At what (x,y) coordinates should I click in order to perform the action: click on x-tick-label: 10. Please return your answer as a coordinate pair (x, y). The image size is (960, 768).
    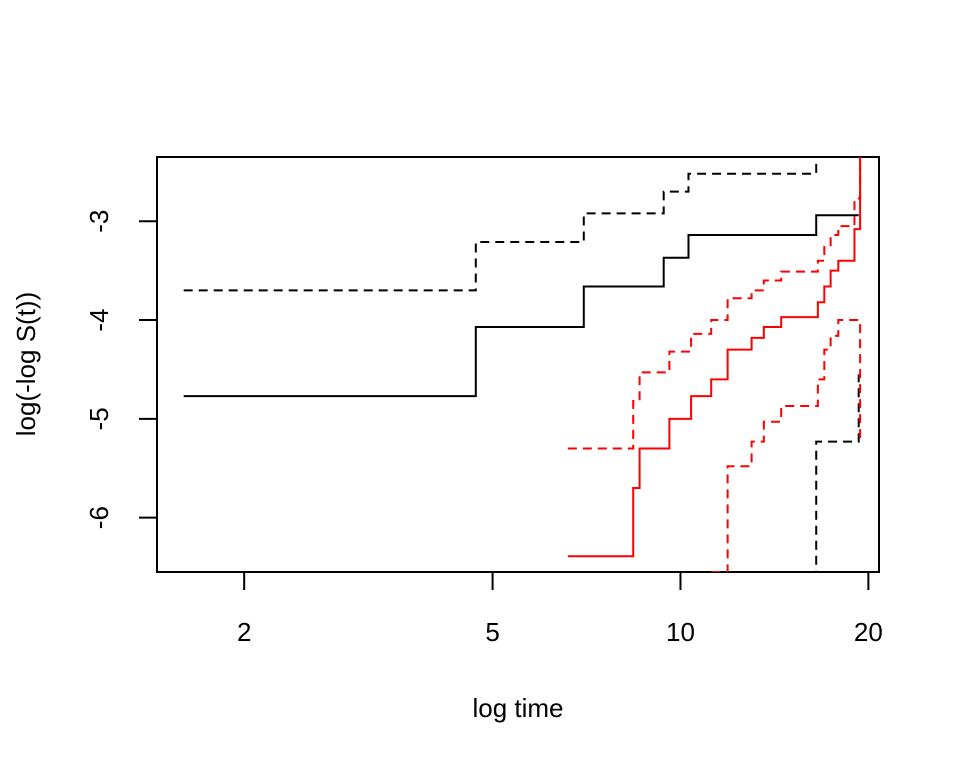
    Looking at the image, I should click on (680, 632).